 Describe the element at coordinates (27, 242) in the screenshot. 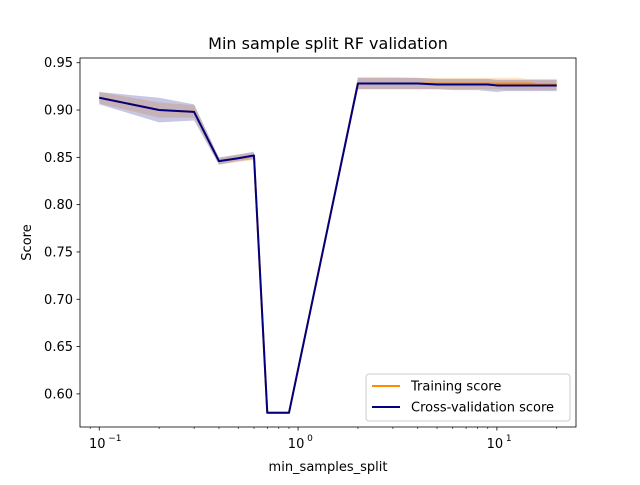

I see `y-axis-label: Score` at that location.